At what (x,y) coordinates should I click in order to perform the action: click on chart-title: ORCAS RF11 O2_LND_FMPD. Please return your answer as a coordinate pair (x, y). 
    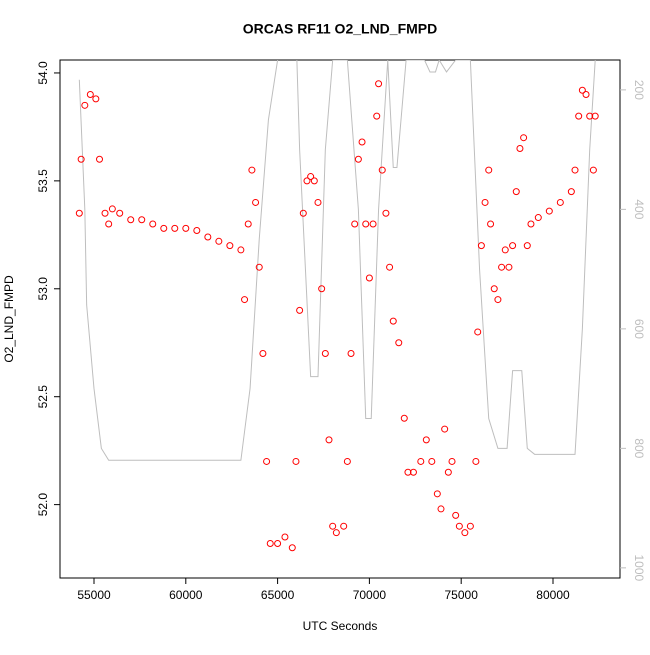
    Looking at the image, I should click on (340, 29).